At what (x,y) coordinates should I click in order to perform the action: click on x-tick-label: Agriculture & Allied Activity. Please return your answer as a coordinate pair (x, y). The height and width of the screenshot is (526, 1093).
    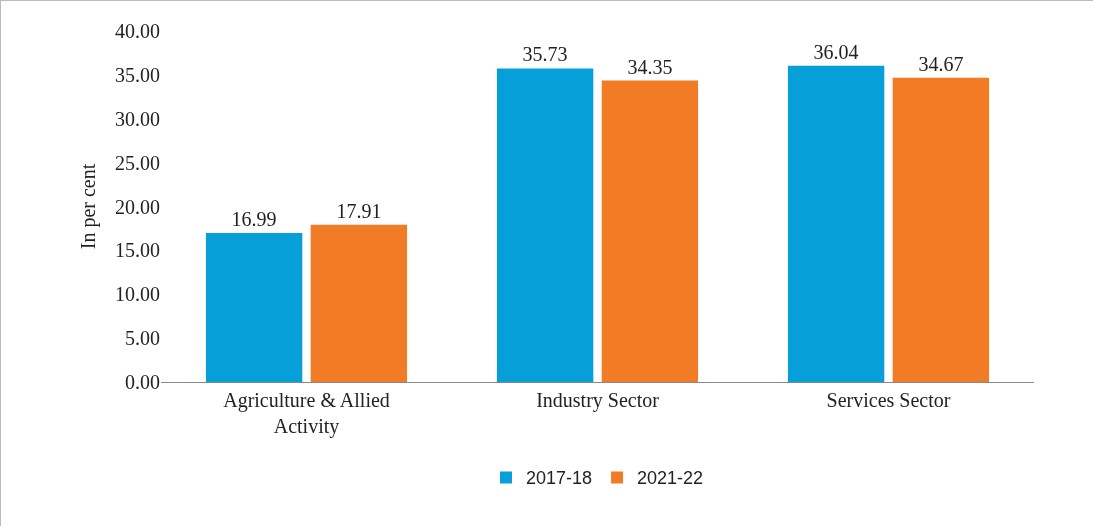
    Looking at the image, I should click on (306, 413).